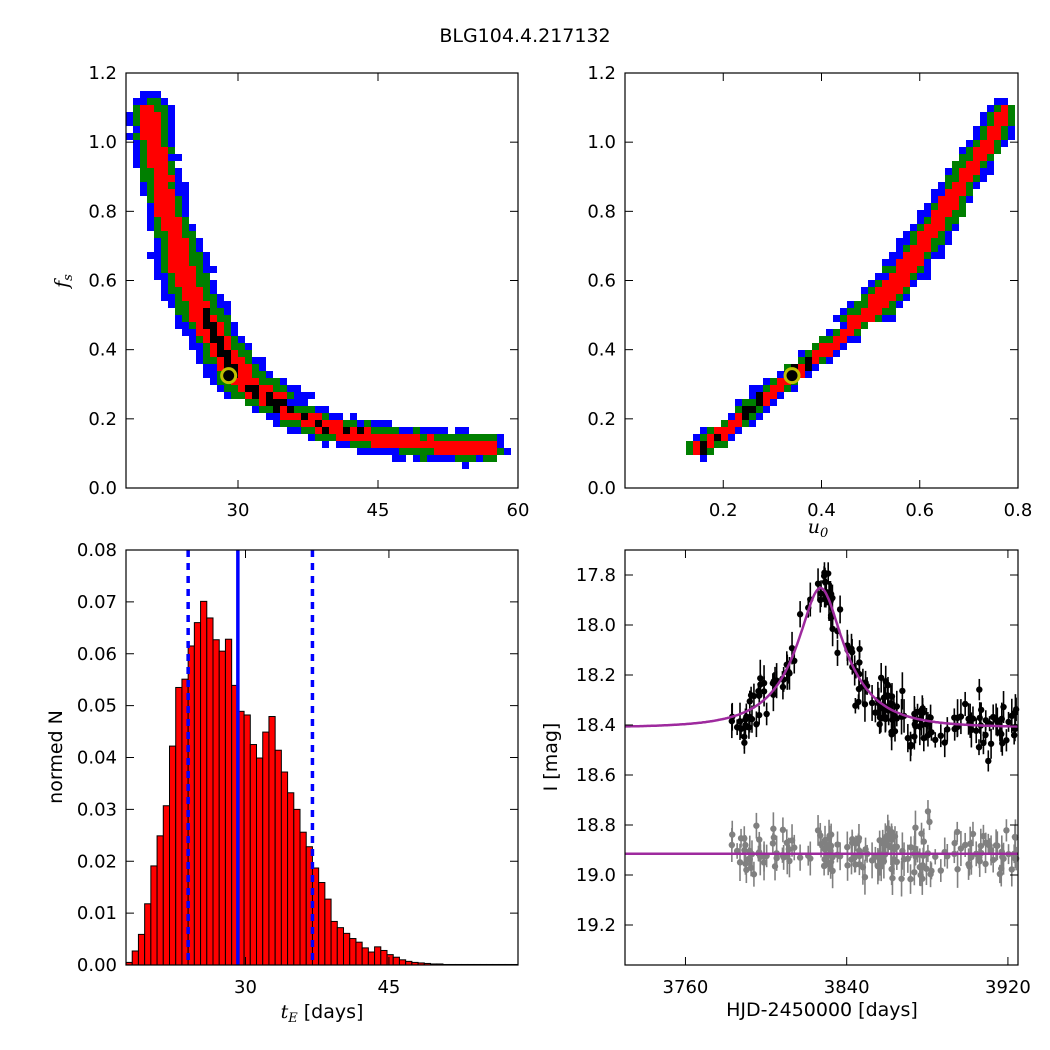 The image size is (1050, 1050). I want to click on light-curve-ytick-label: 19.0, so click(596, 875).